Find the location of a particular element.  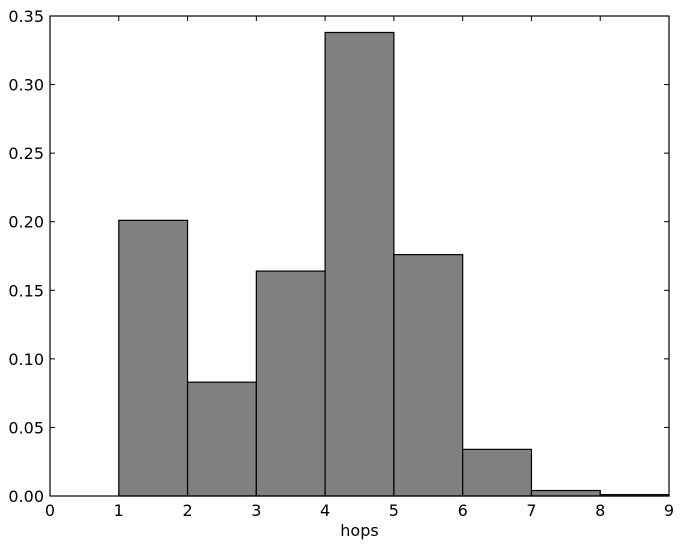

x-tick-label: 6 is located at coordinates (463, 510).